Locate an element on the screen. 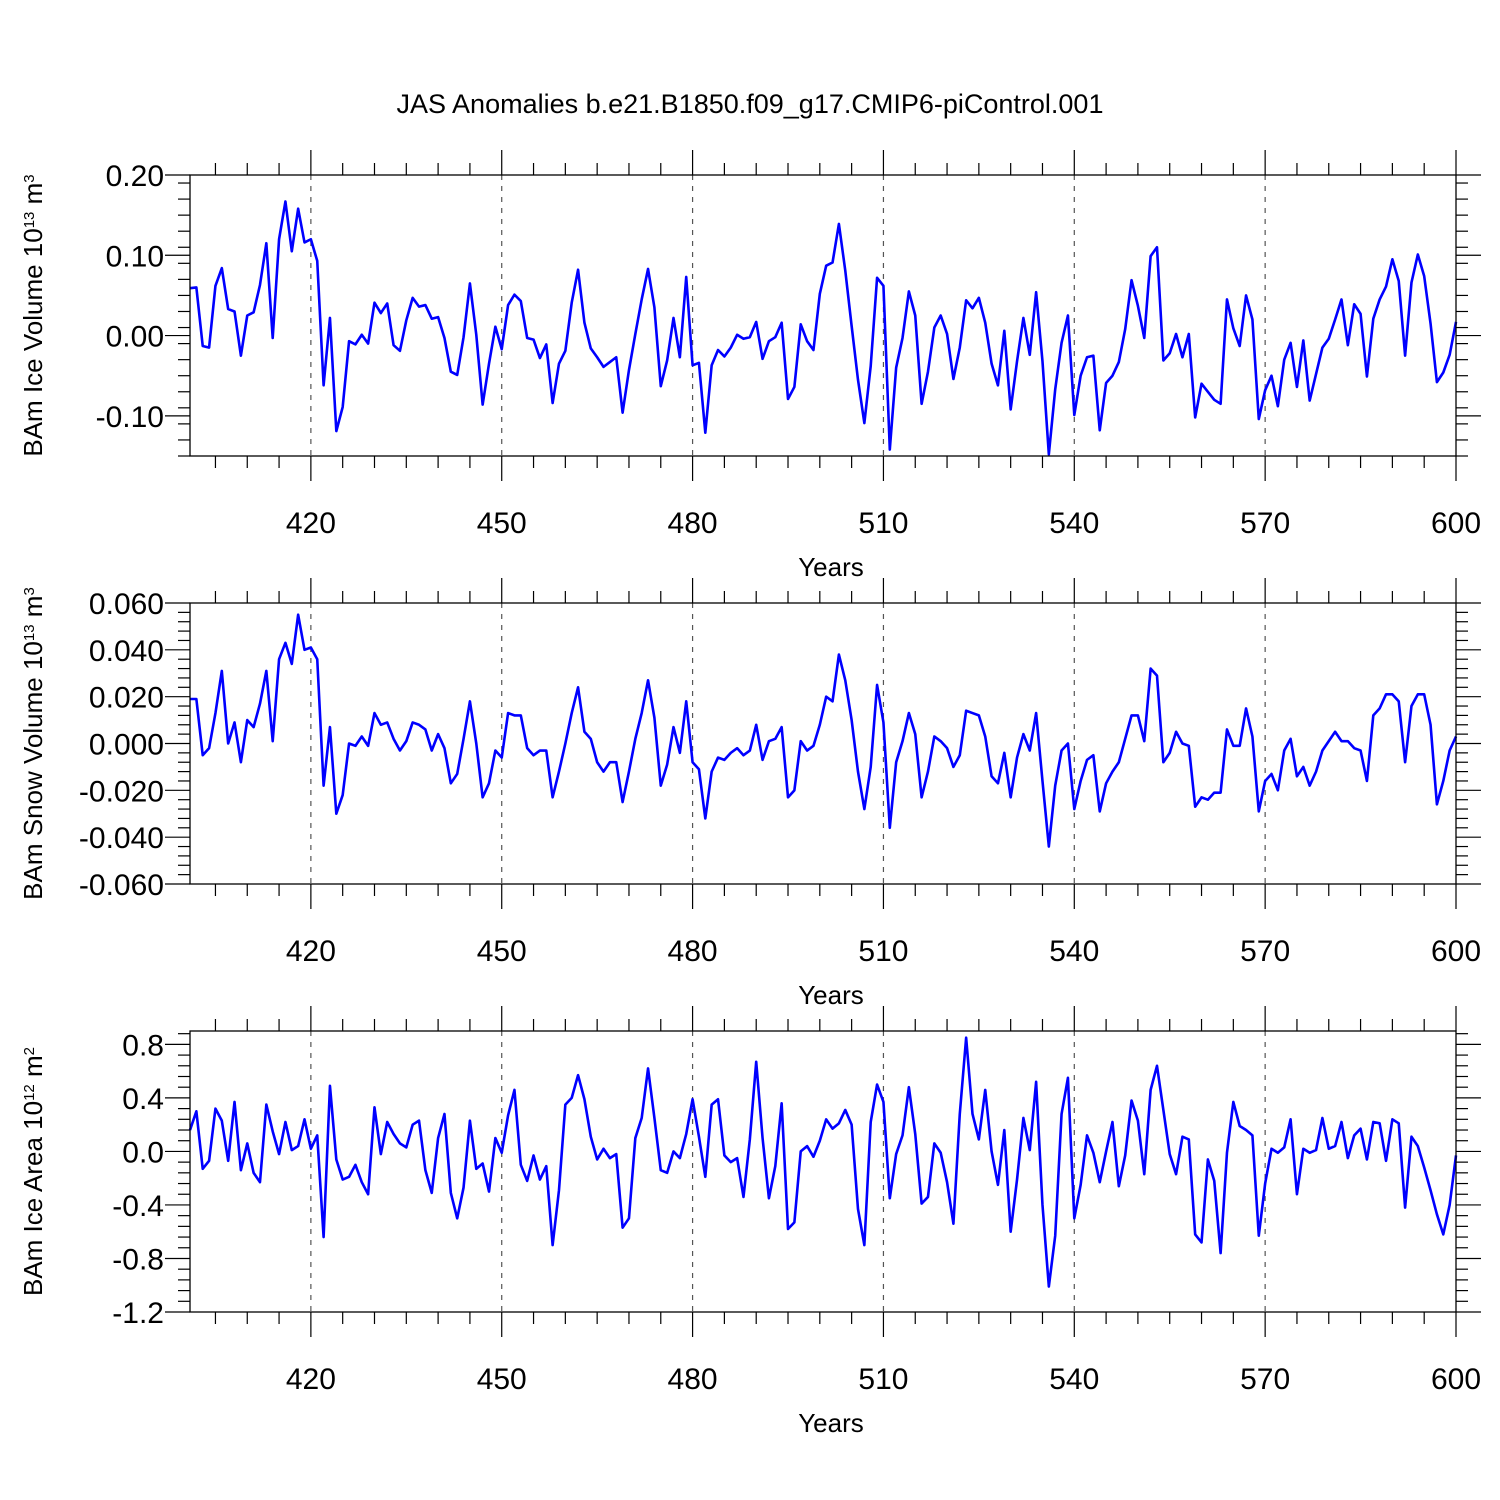 The image size is (1500, 1500). y-tick-label: -0.040 is located at coordinates (121, 838).